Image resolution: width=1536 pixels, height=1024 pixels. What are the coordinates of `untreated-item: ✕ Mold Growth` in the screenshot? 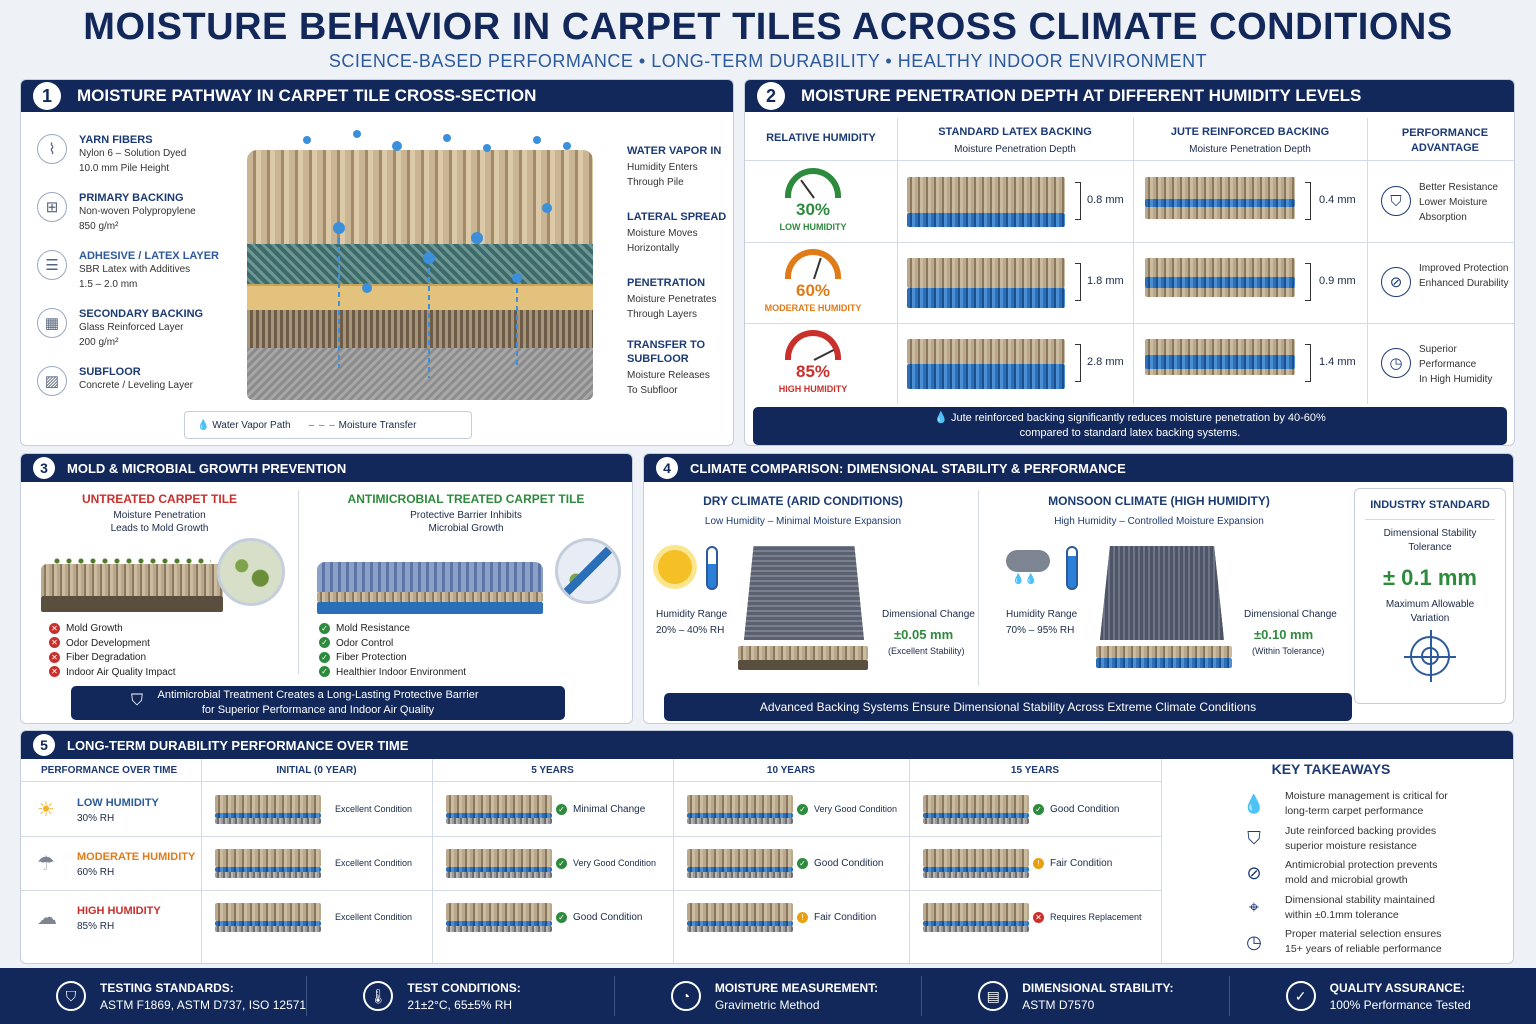 It's located at (169, 629).